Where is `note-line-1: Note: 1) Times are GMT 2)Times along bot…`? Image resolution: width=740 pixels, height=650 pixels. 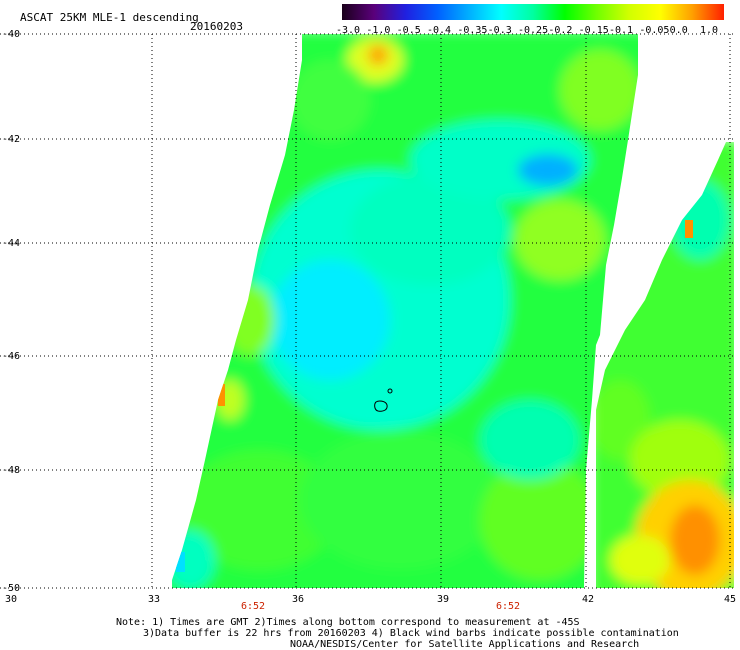
note-line-1: Note: 1) Times are GMT 2)Times along bot… is located at coordinates (348, 622).